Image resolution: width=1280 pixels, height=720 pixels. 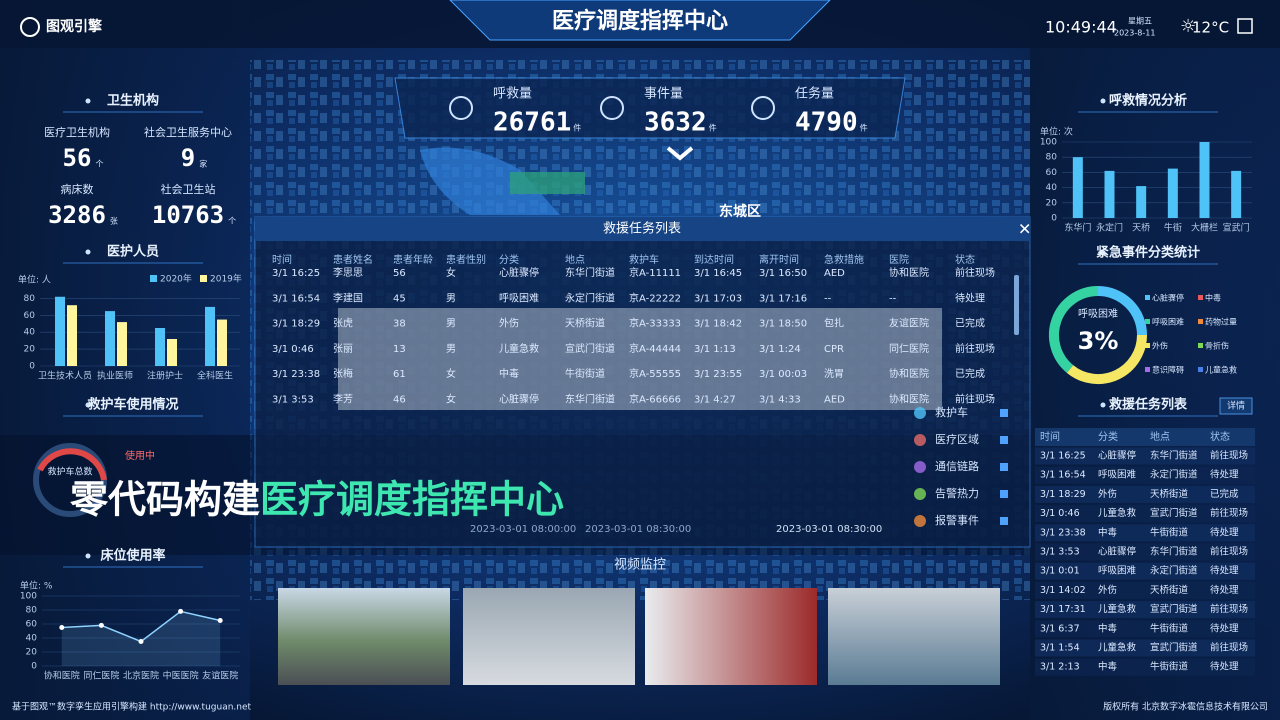 I want to click on column-header: 到达时间, so click(x=714, y=259).